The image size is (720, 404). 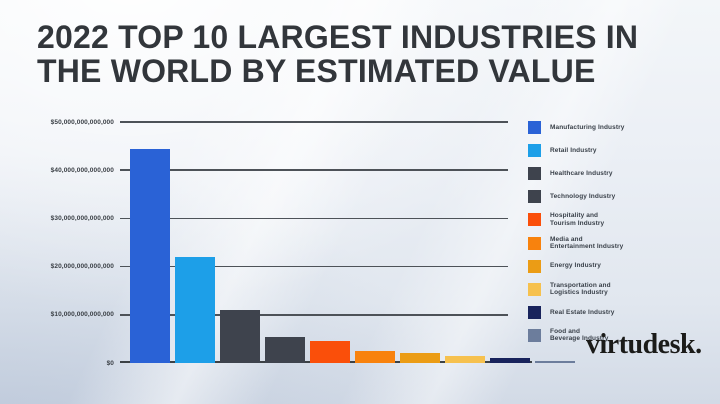 What do you see at coordinates (615, 219) in the screenshot?
I see `legend-item-hospitality-and-tourism-industry: Hospitality and Tourism Industry` at bounding box center [615, 219].